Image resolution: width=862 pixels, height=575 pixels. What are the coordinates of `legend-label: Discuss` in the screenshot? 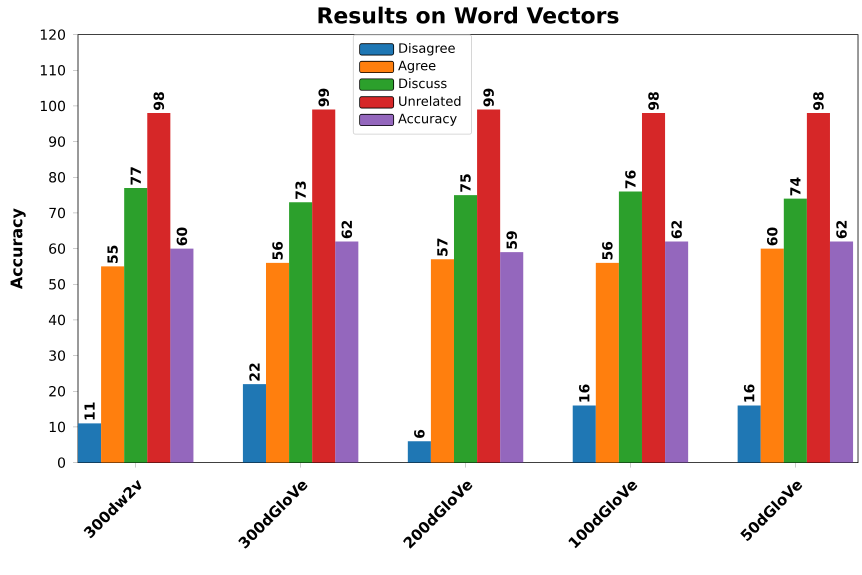 It's located at (423, 83).